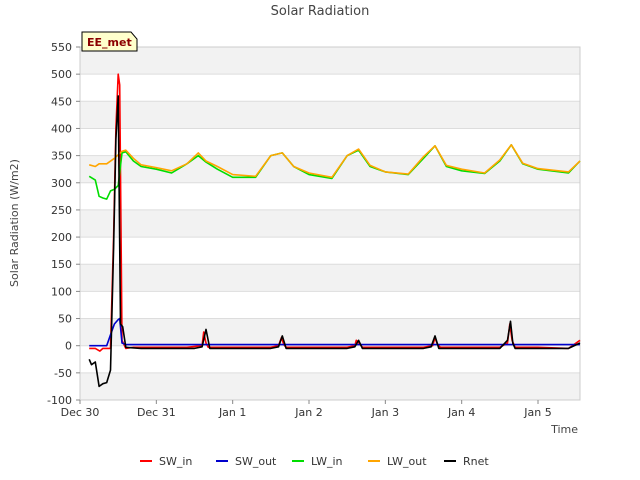  What do you see at coordinates (63, 373) in the screenshot?
I see `y-tick-label: -50` at bounding box center [63, 373].